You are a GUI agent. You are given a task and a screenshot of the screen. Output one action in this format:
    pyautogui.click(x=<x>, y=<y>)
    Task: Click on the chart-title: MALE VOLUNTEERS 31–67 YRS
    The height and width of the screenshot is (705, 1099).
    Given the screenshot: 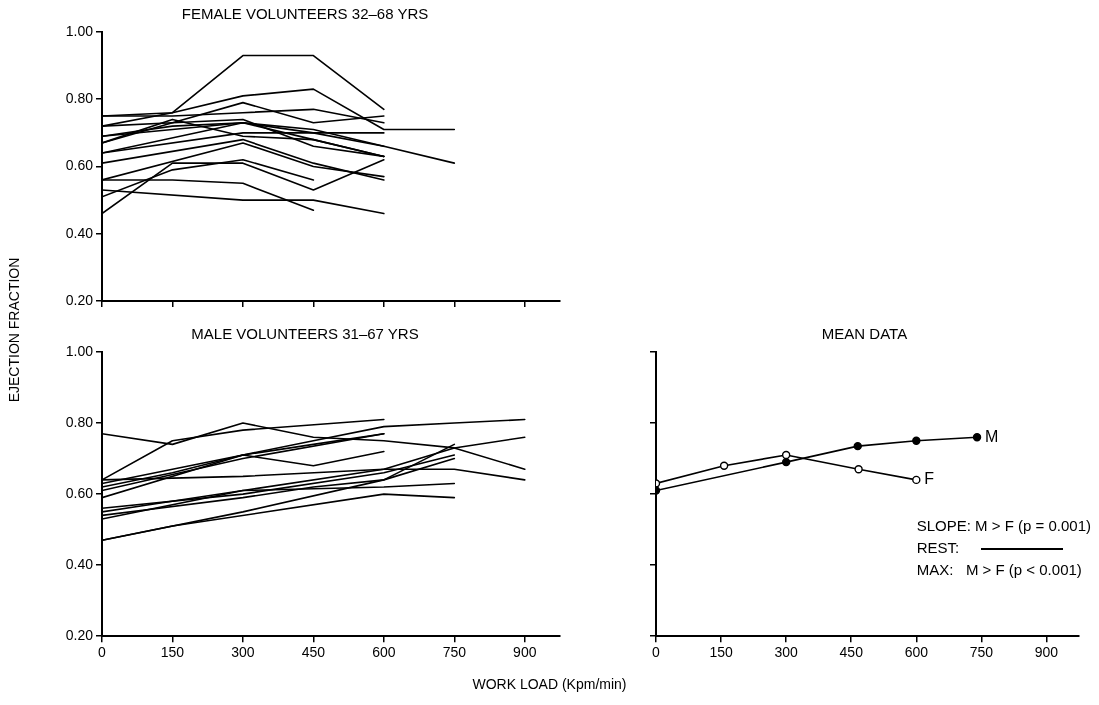 What is the action you would take?
    pyautogui.click(x=305, y=334)
    